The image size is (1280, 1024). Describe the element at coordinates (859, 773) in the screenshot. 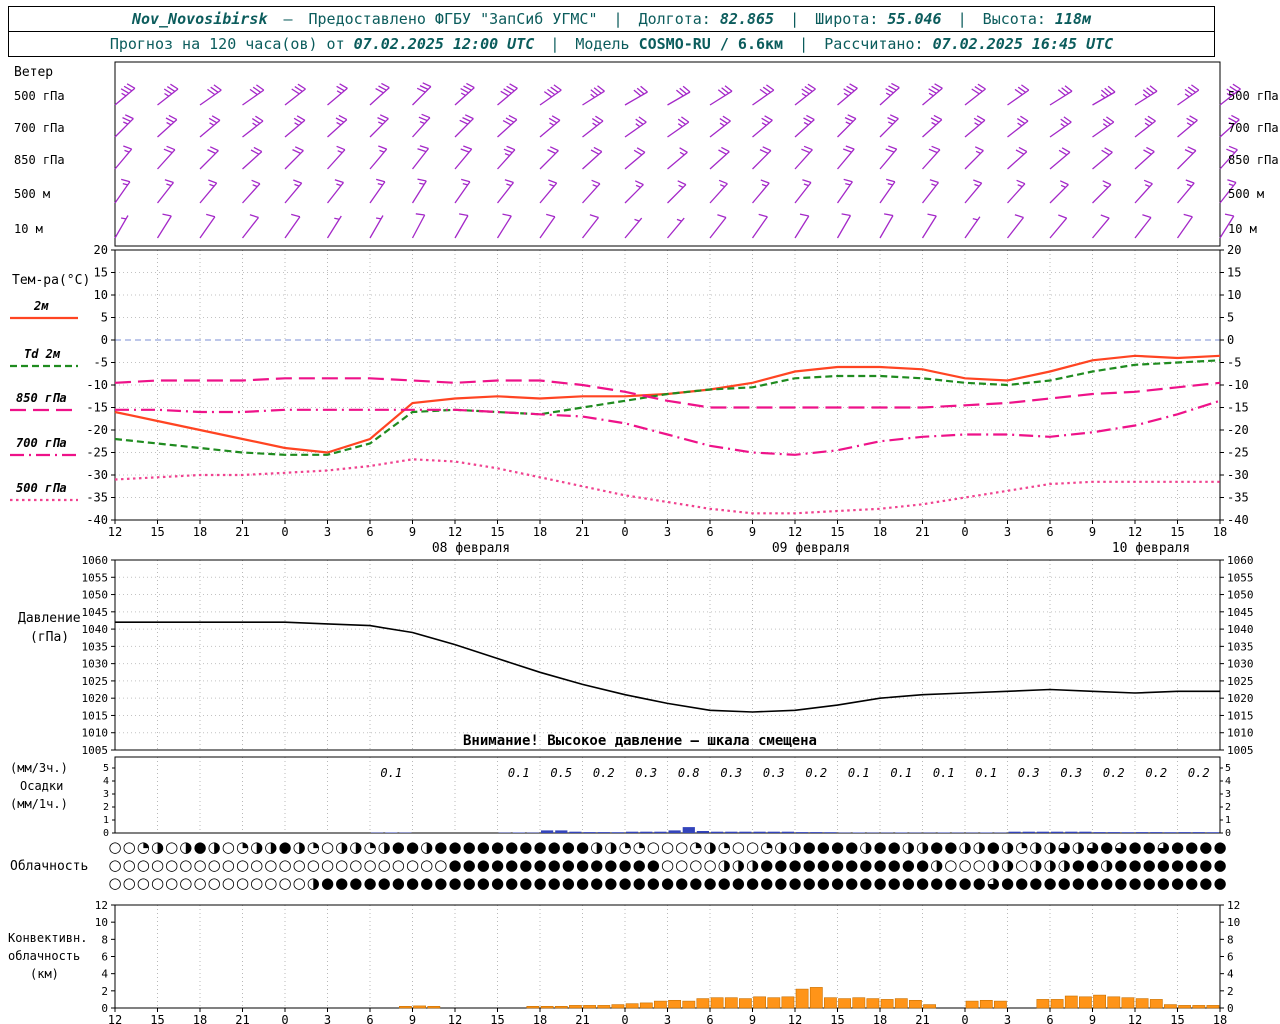

I see `precip-3h-amount: 0.1` at that location.